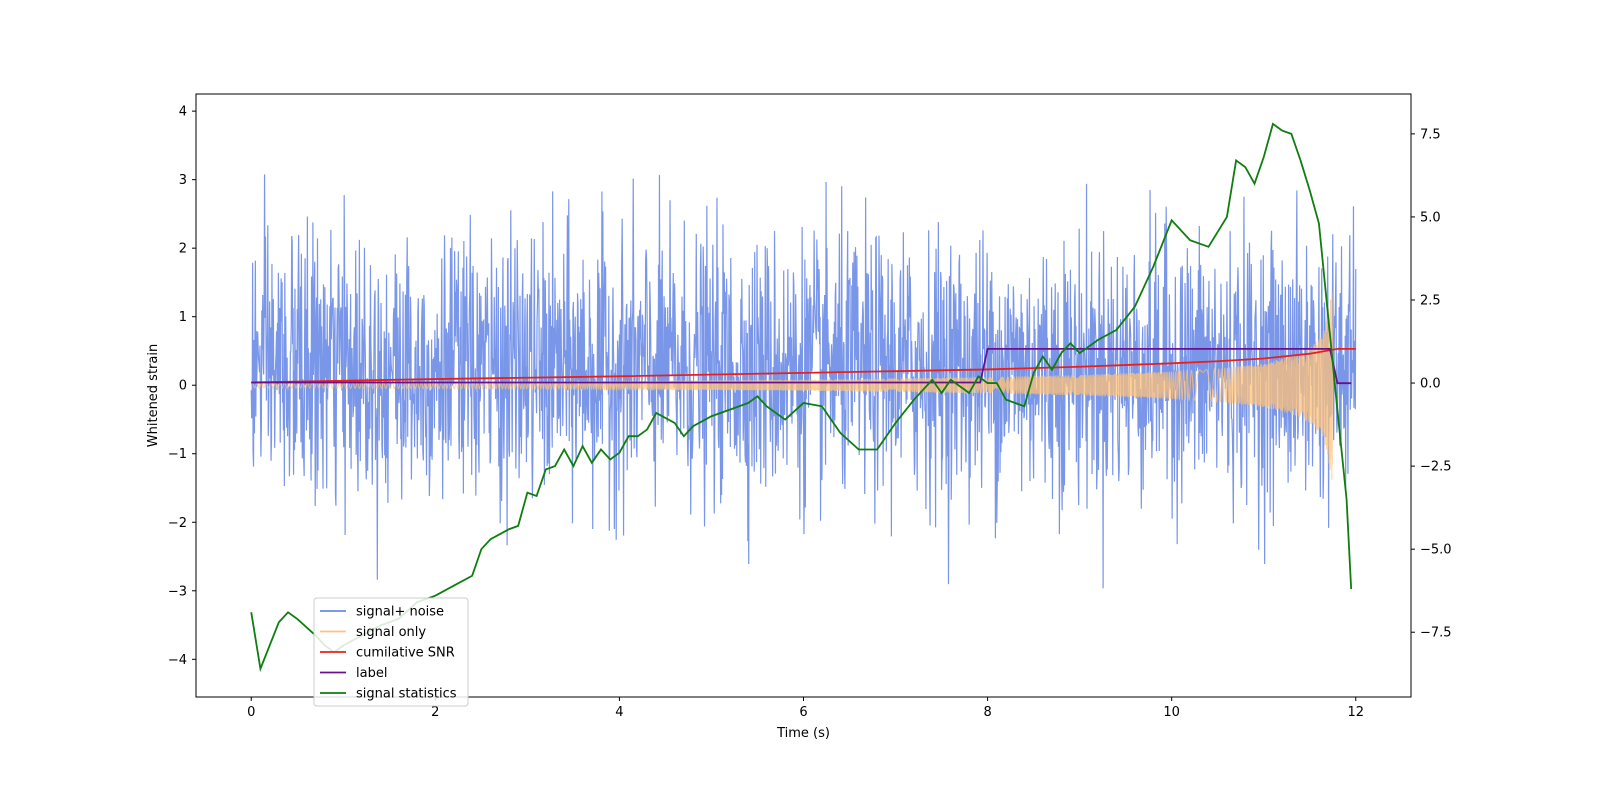  I want to click on legend-box, so click(391, 652).